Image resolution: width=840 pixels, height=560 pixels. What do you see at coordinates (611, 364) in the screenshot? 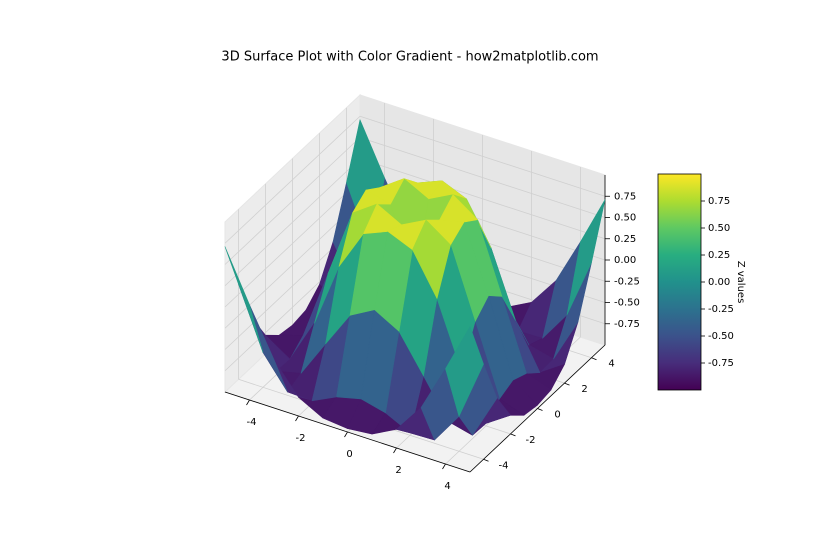
I see `y-tick-label: 4` at bounding box center [611, 364].